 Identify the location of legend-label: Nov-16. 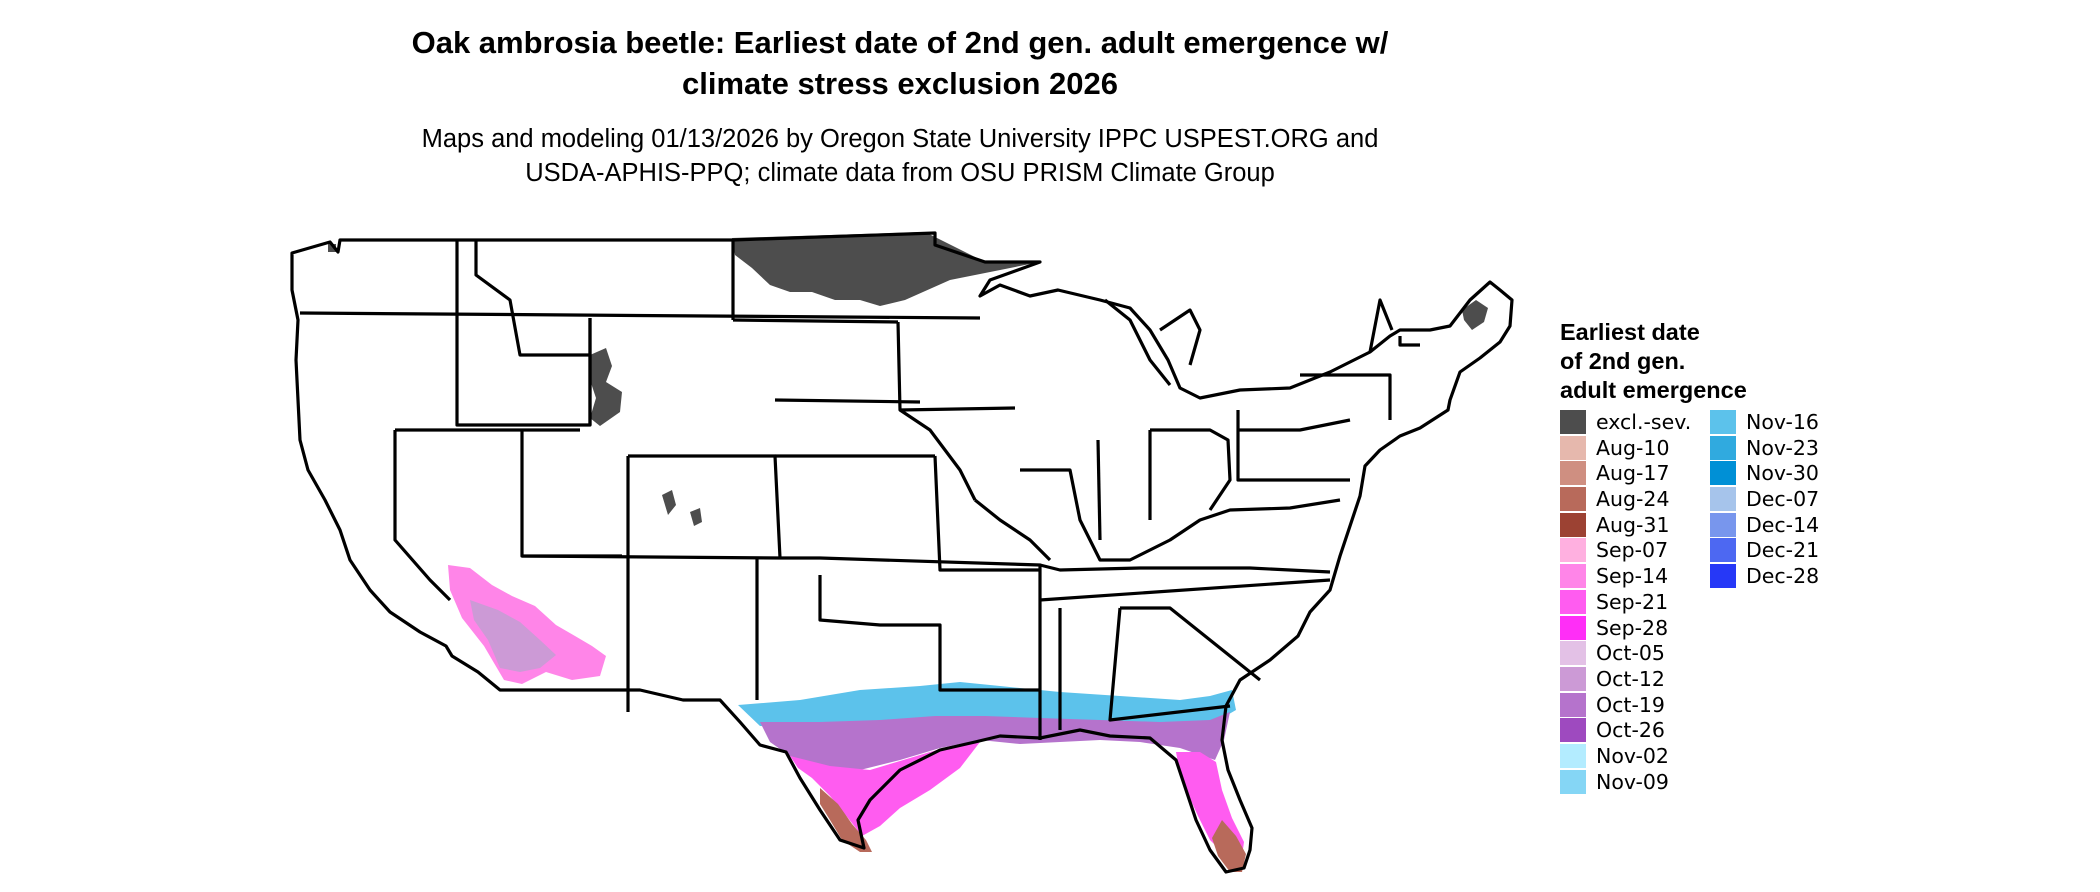
(1782, 422).